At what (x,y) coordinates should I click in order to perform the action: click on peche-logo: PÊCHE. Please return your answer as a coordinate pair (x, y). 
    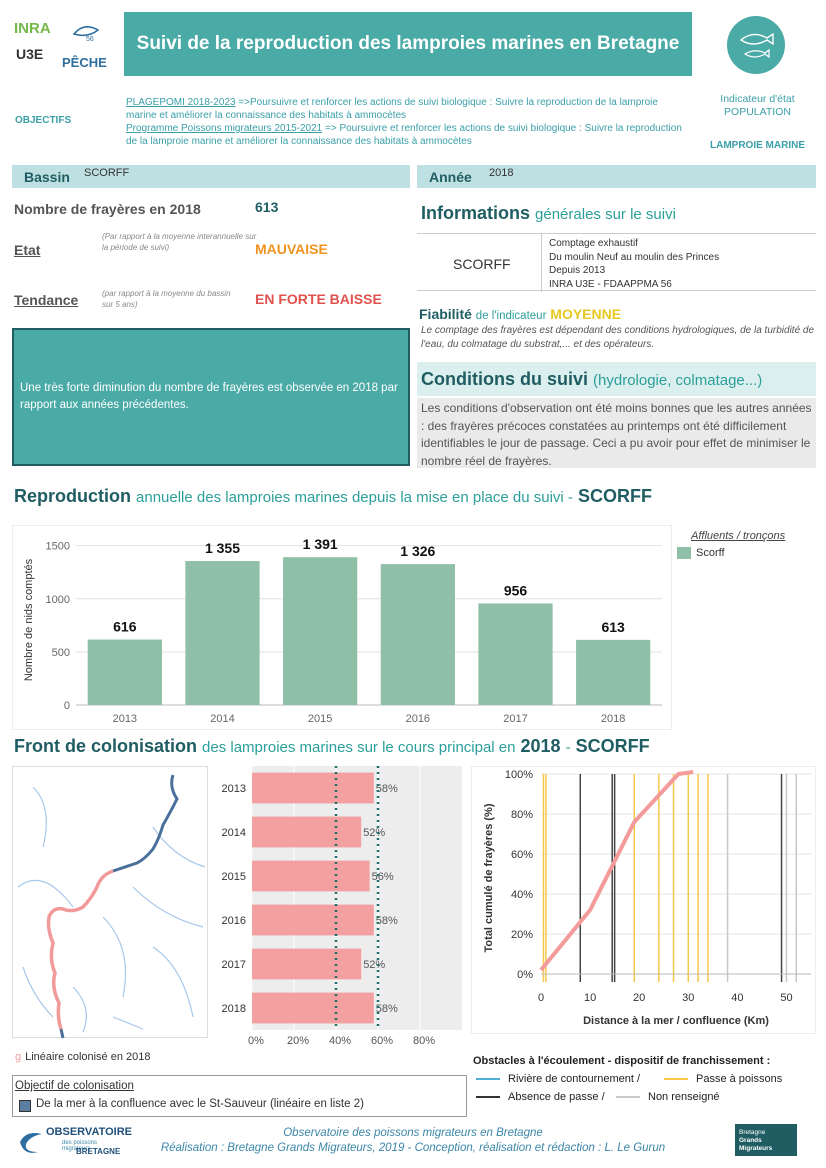
    Looking at the image, I should click on (84, 62).